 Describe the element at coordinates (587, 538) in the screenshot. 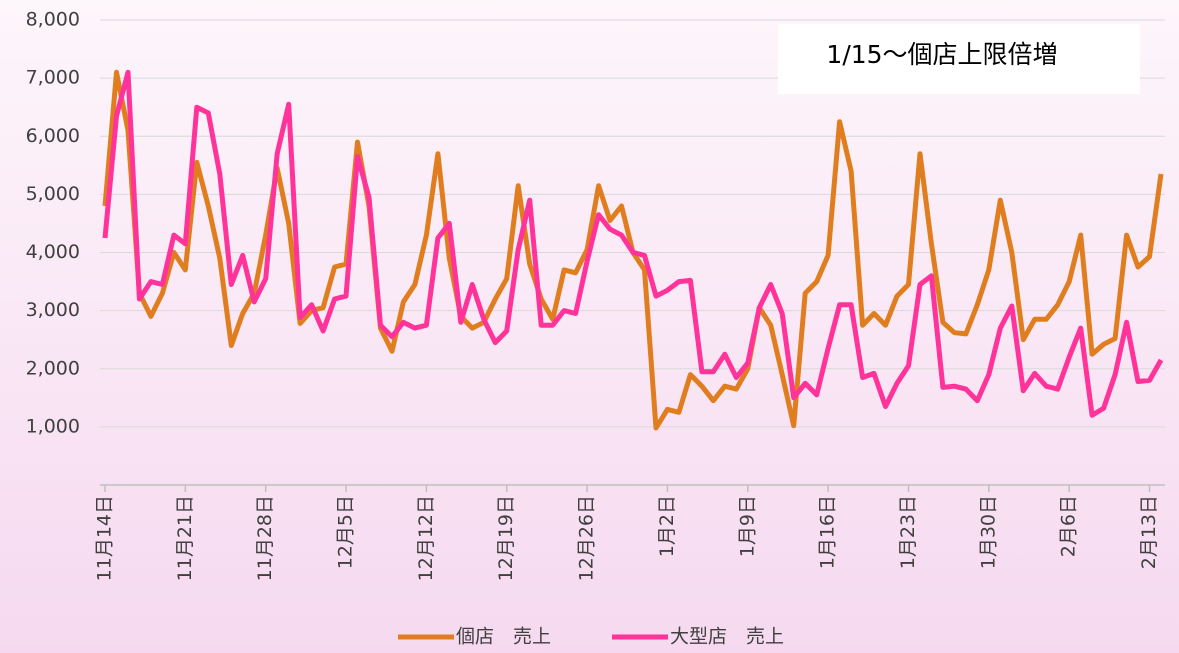

I see `x-tick-label: 12月26日` at that location.